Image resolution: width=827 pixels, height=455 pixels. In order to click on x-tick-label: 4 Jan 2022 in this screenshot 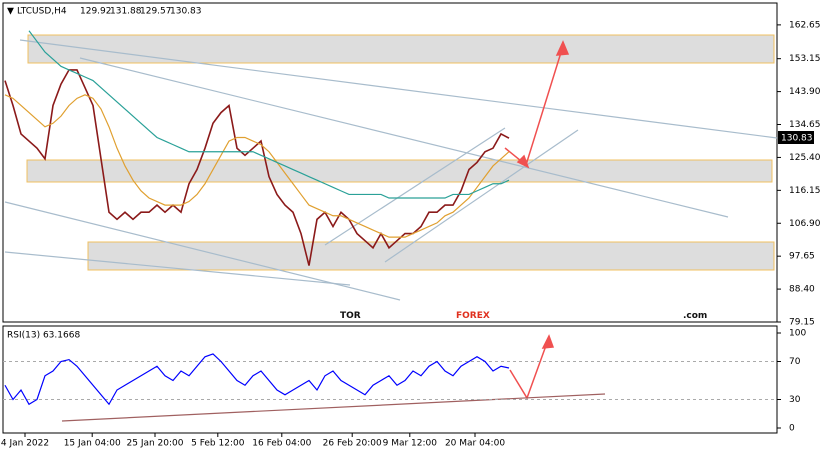, I will do `click(25, 444)`.